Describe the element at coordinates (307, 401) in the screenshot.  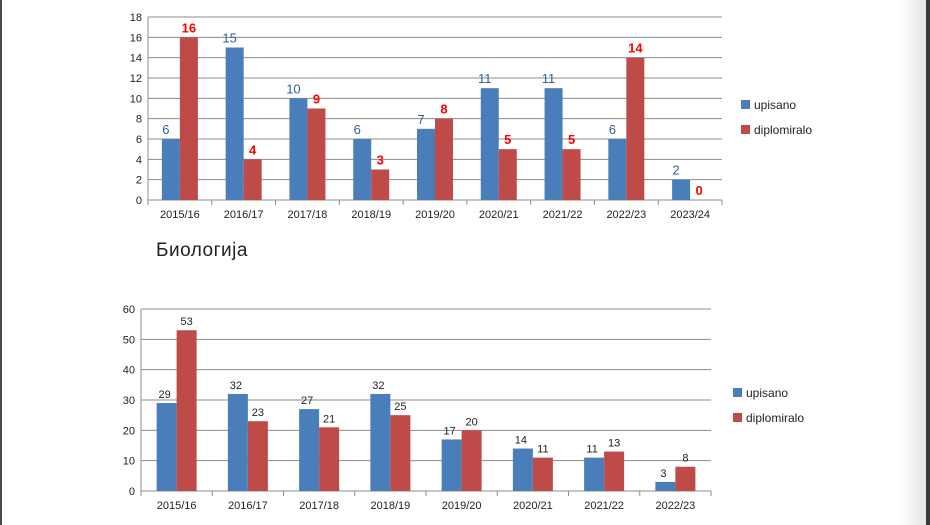
I see `bottom-data-label-upisano-2: 27` at that location.